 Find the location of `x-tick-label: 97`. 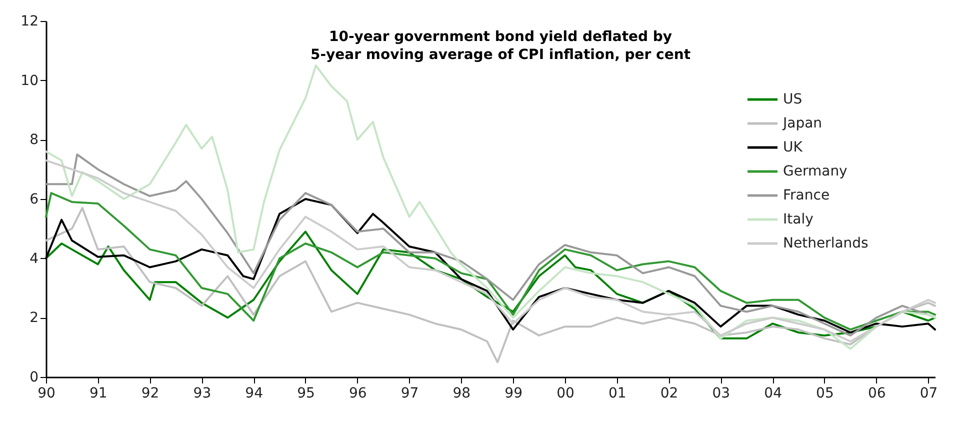

x-tick-label: 97 is located at coordinates (409, 394).